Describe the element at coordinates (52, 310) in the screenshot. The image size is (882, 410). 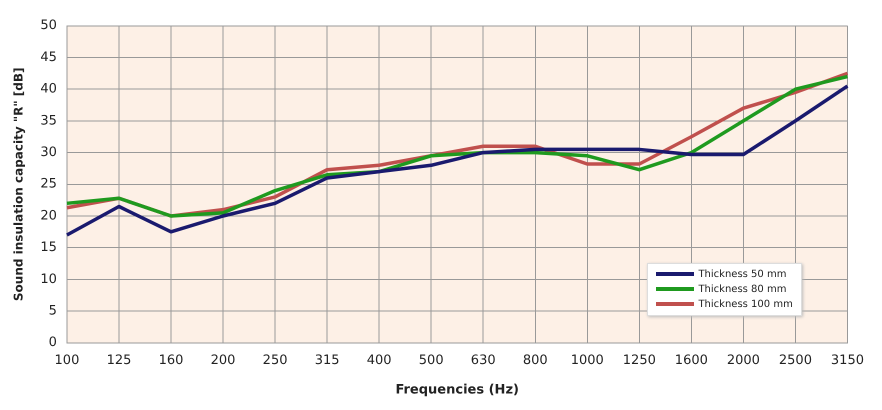
I see `y-tick-label: 5` at that location.